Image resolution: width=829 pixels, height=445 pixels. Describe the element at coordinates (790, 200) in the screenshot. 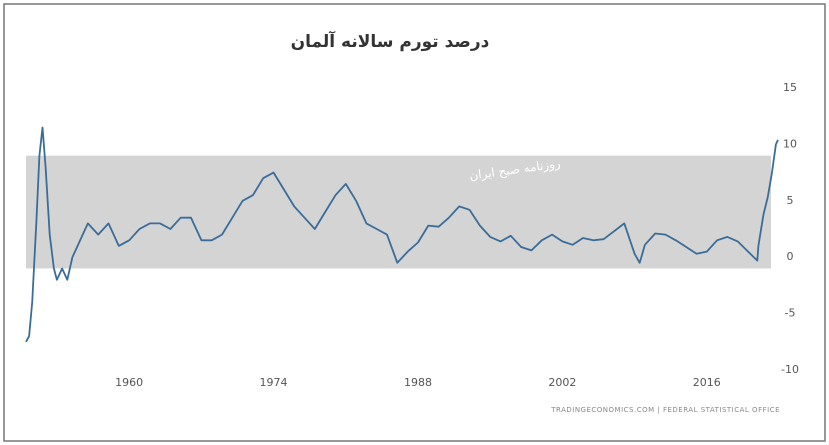

I see `y-tick-label: 5` at that location.